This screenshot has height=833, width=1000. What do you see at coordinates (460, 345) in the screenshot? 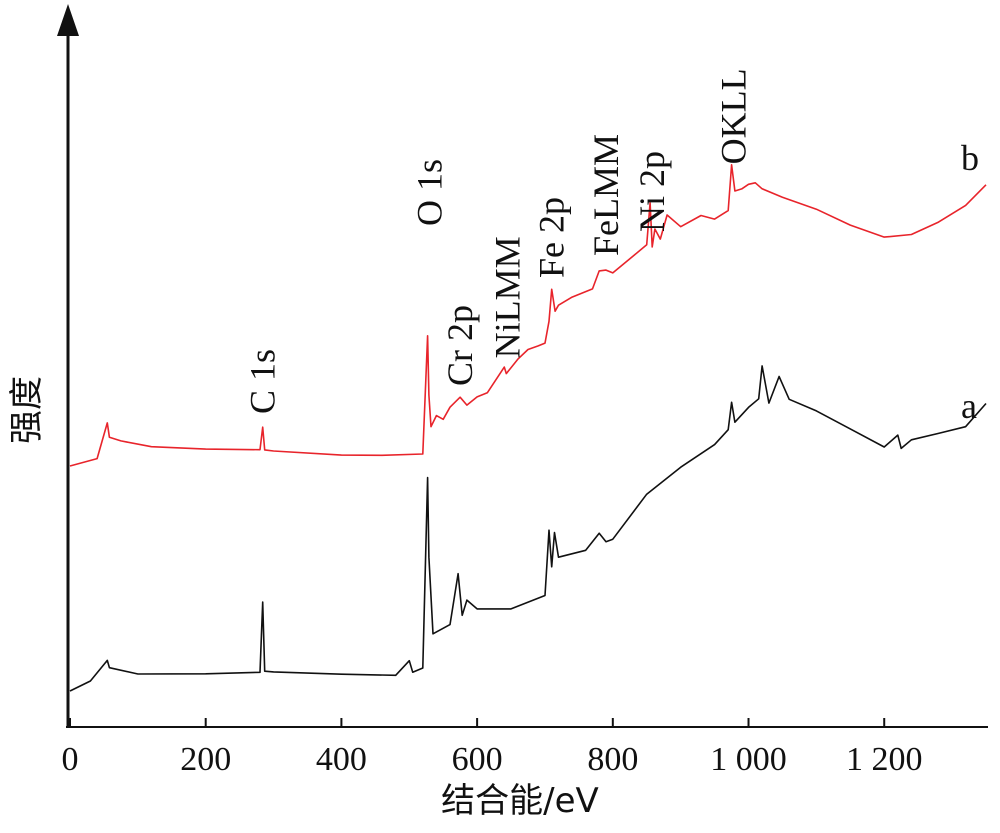
I see `peak-label: Cr 2p` at bounding box center [460, 345].